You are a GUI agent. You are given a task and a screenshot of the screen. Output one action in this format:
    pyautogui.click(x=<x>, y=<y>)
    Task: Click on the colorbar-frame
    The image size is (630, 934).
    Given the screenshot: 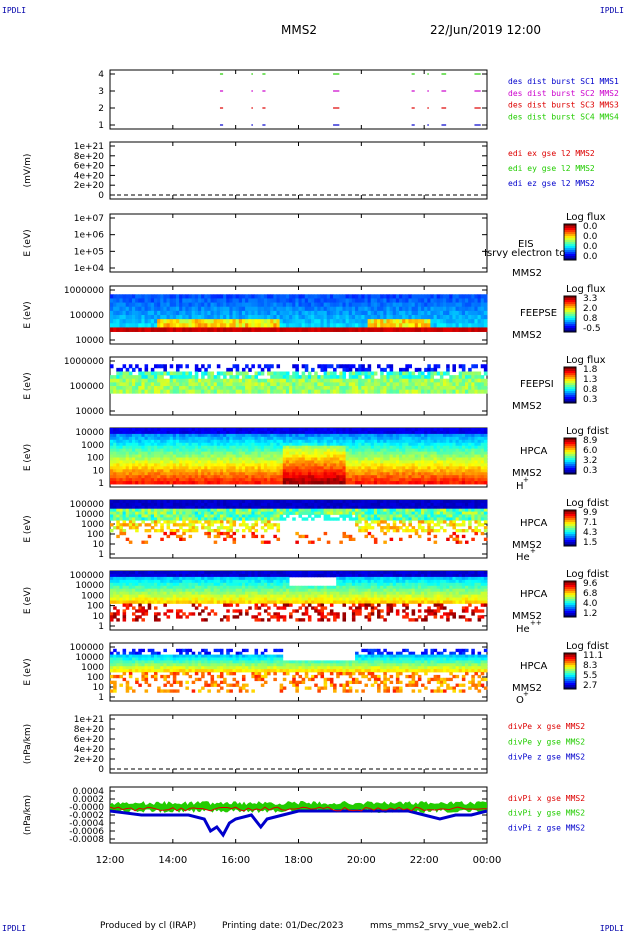 What is the action you would take?
    pyautogui.click(x=570, y=456)
    